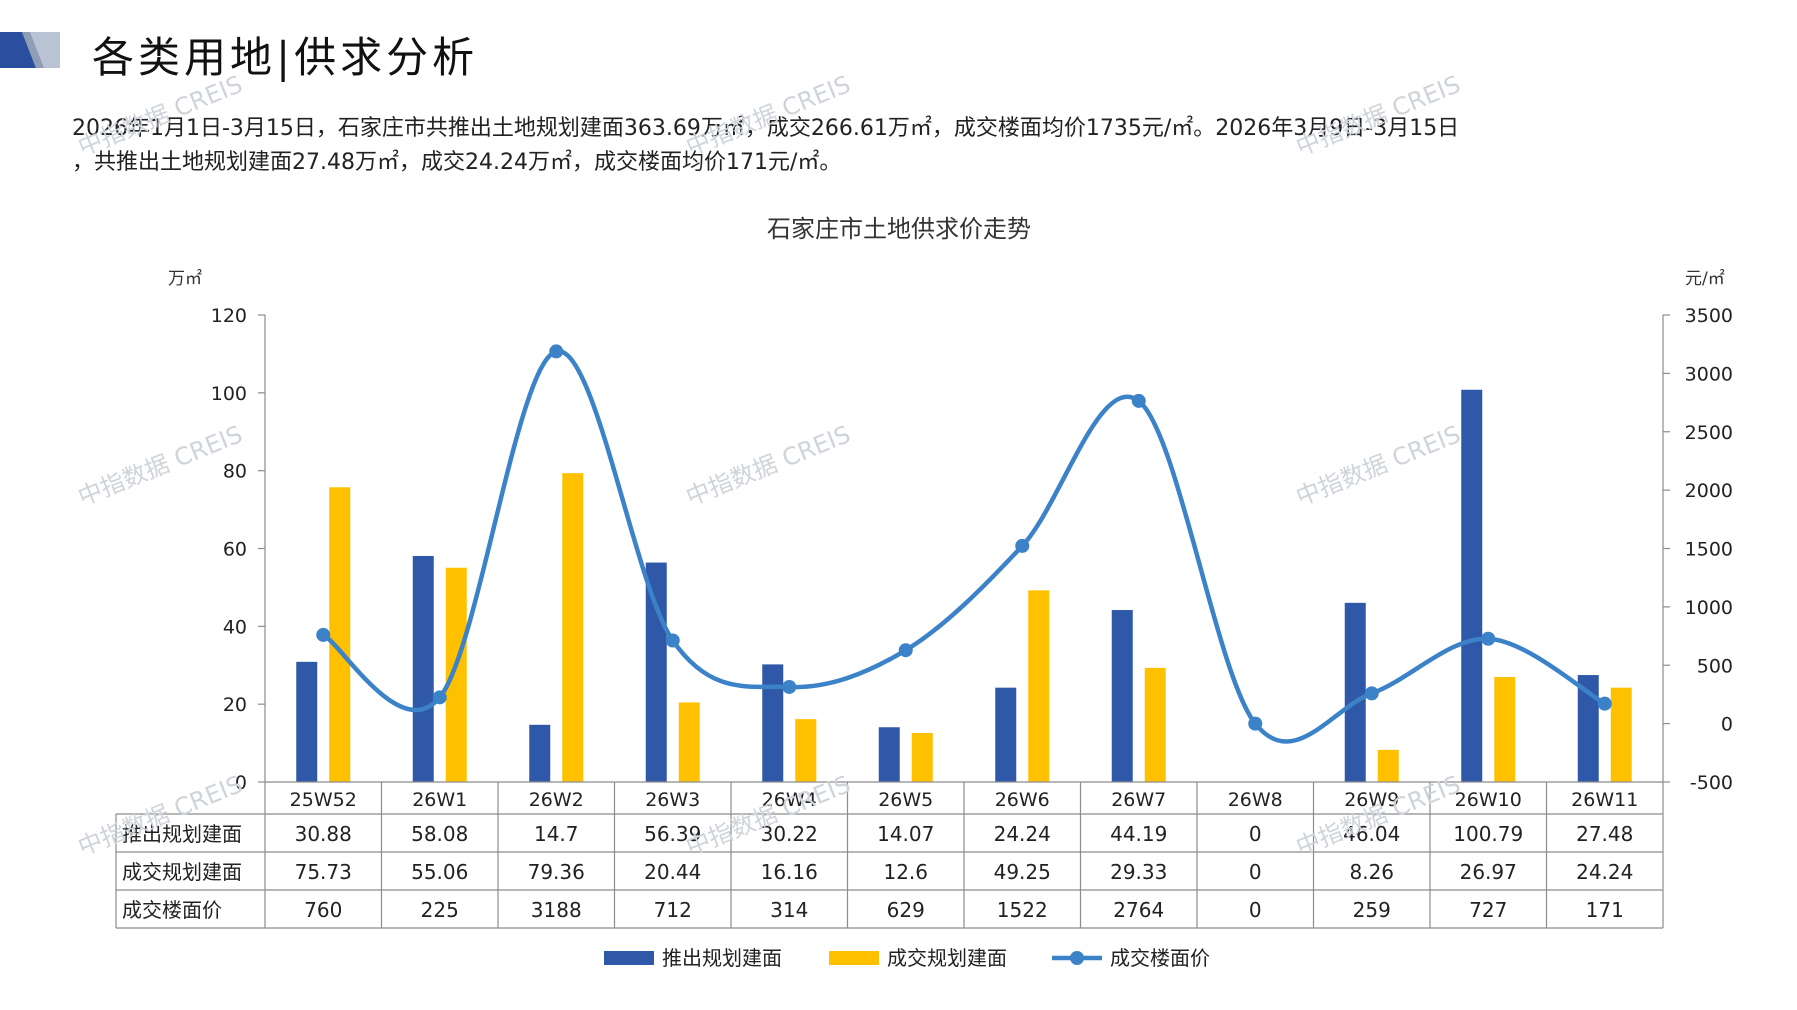 Image resolution: width=1797 pixels, height=1010 pixels. I want to click on table-cell-value: 14.07, so click(905, 834).